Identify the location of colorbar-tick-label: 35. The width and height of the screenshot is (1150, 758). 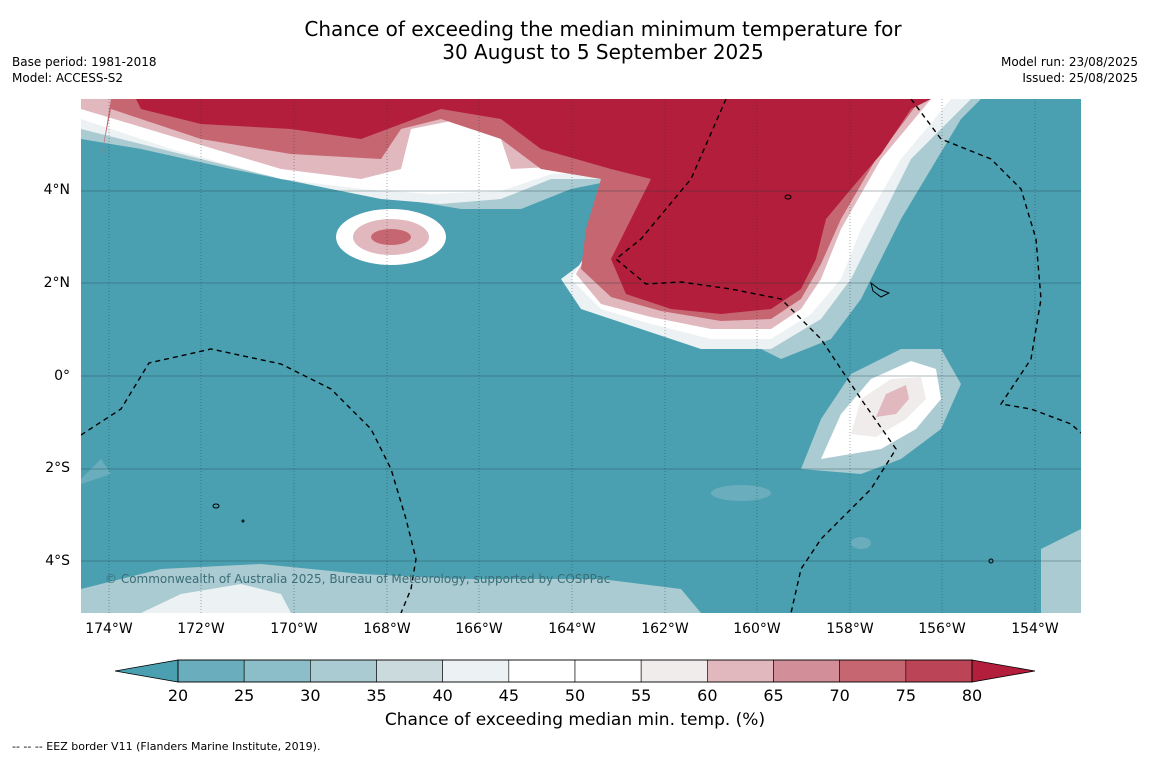
(376, 695).